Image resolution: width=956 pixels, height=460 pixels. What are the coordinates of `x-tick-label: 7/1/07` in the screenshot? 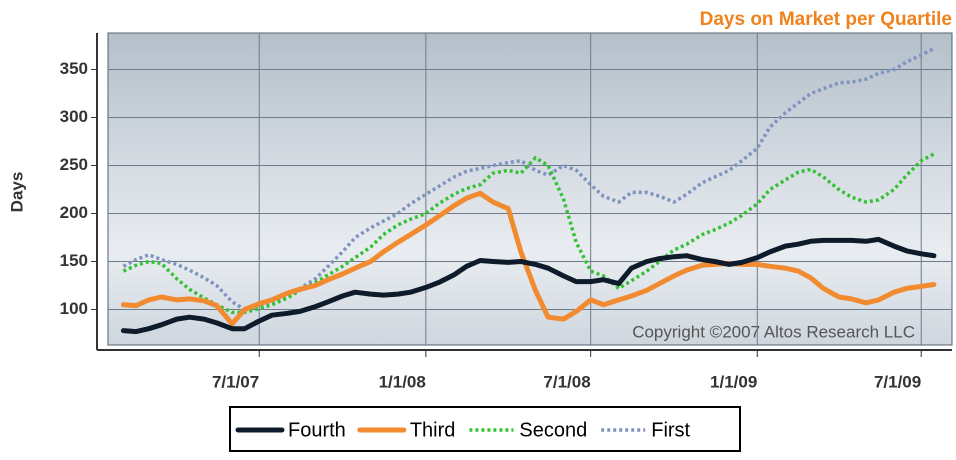 It's located at (235, 381).